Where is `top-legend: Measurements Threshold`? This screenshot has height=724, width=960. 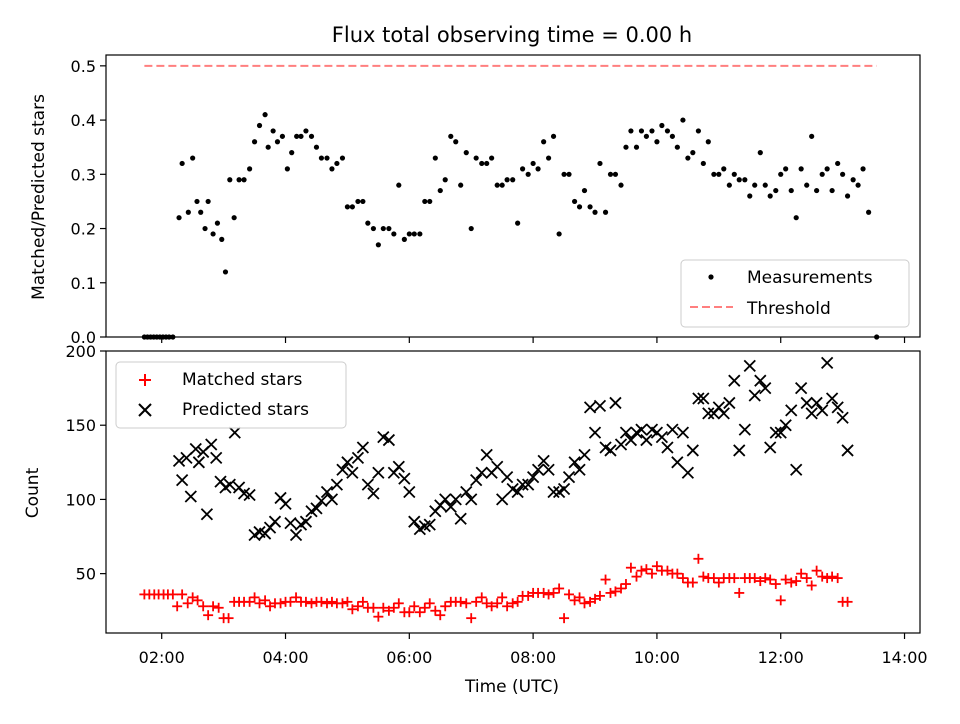
top-legend: Measurements Threshold is located at coordinates (795, 293).